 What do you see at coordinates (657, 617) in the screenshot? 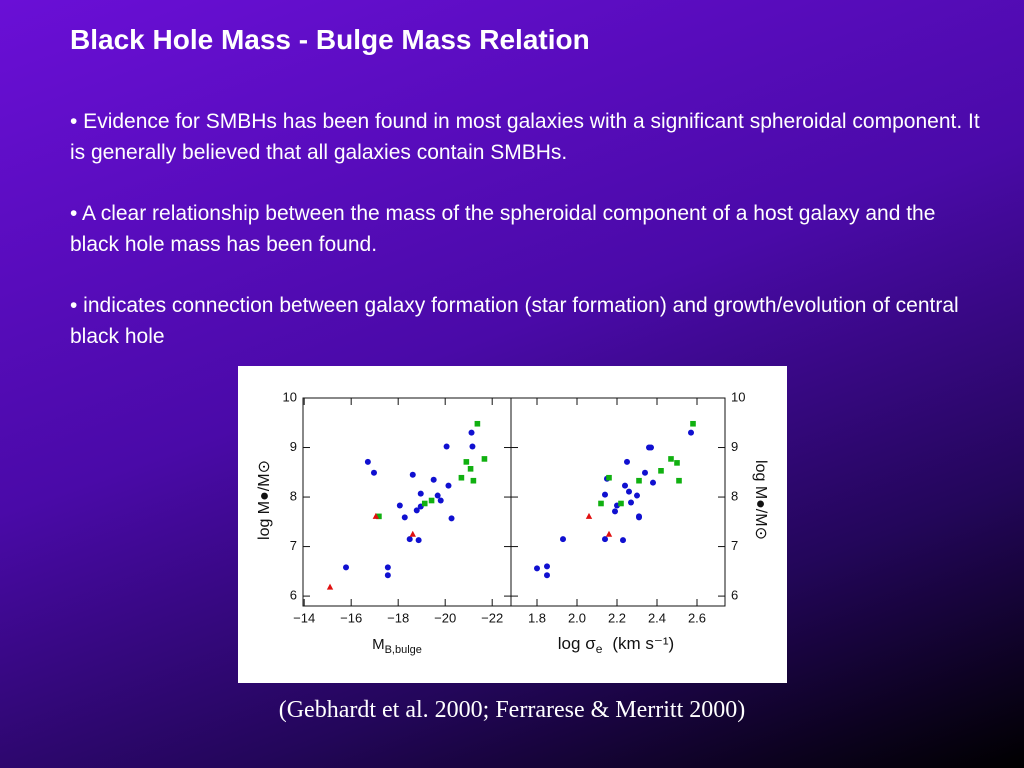
I see `x-tick-label: 2.4` at bounding box center [657, 617].